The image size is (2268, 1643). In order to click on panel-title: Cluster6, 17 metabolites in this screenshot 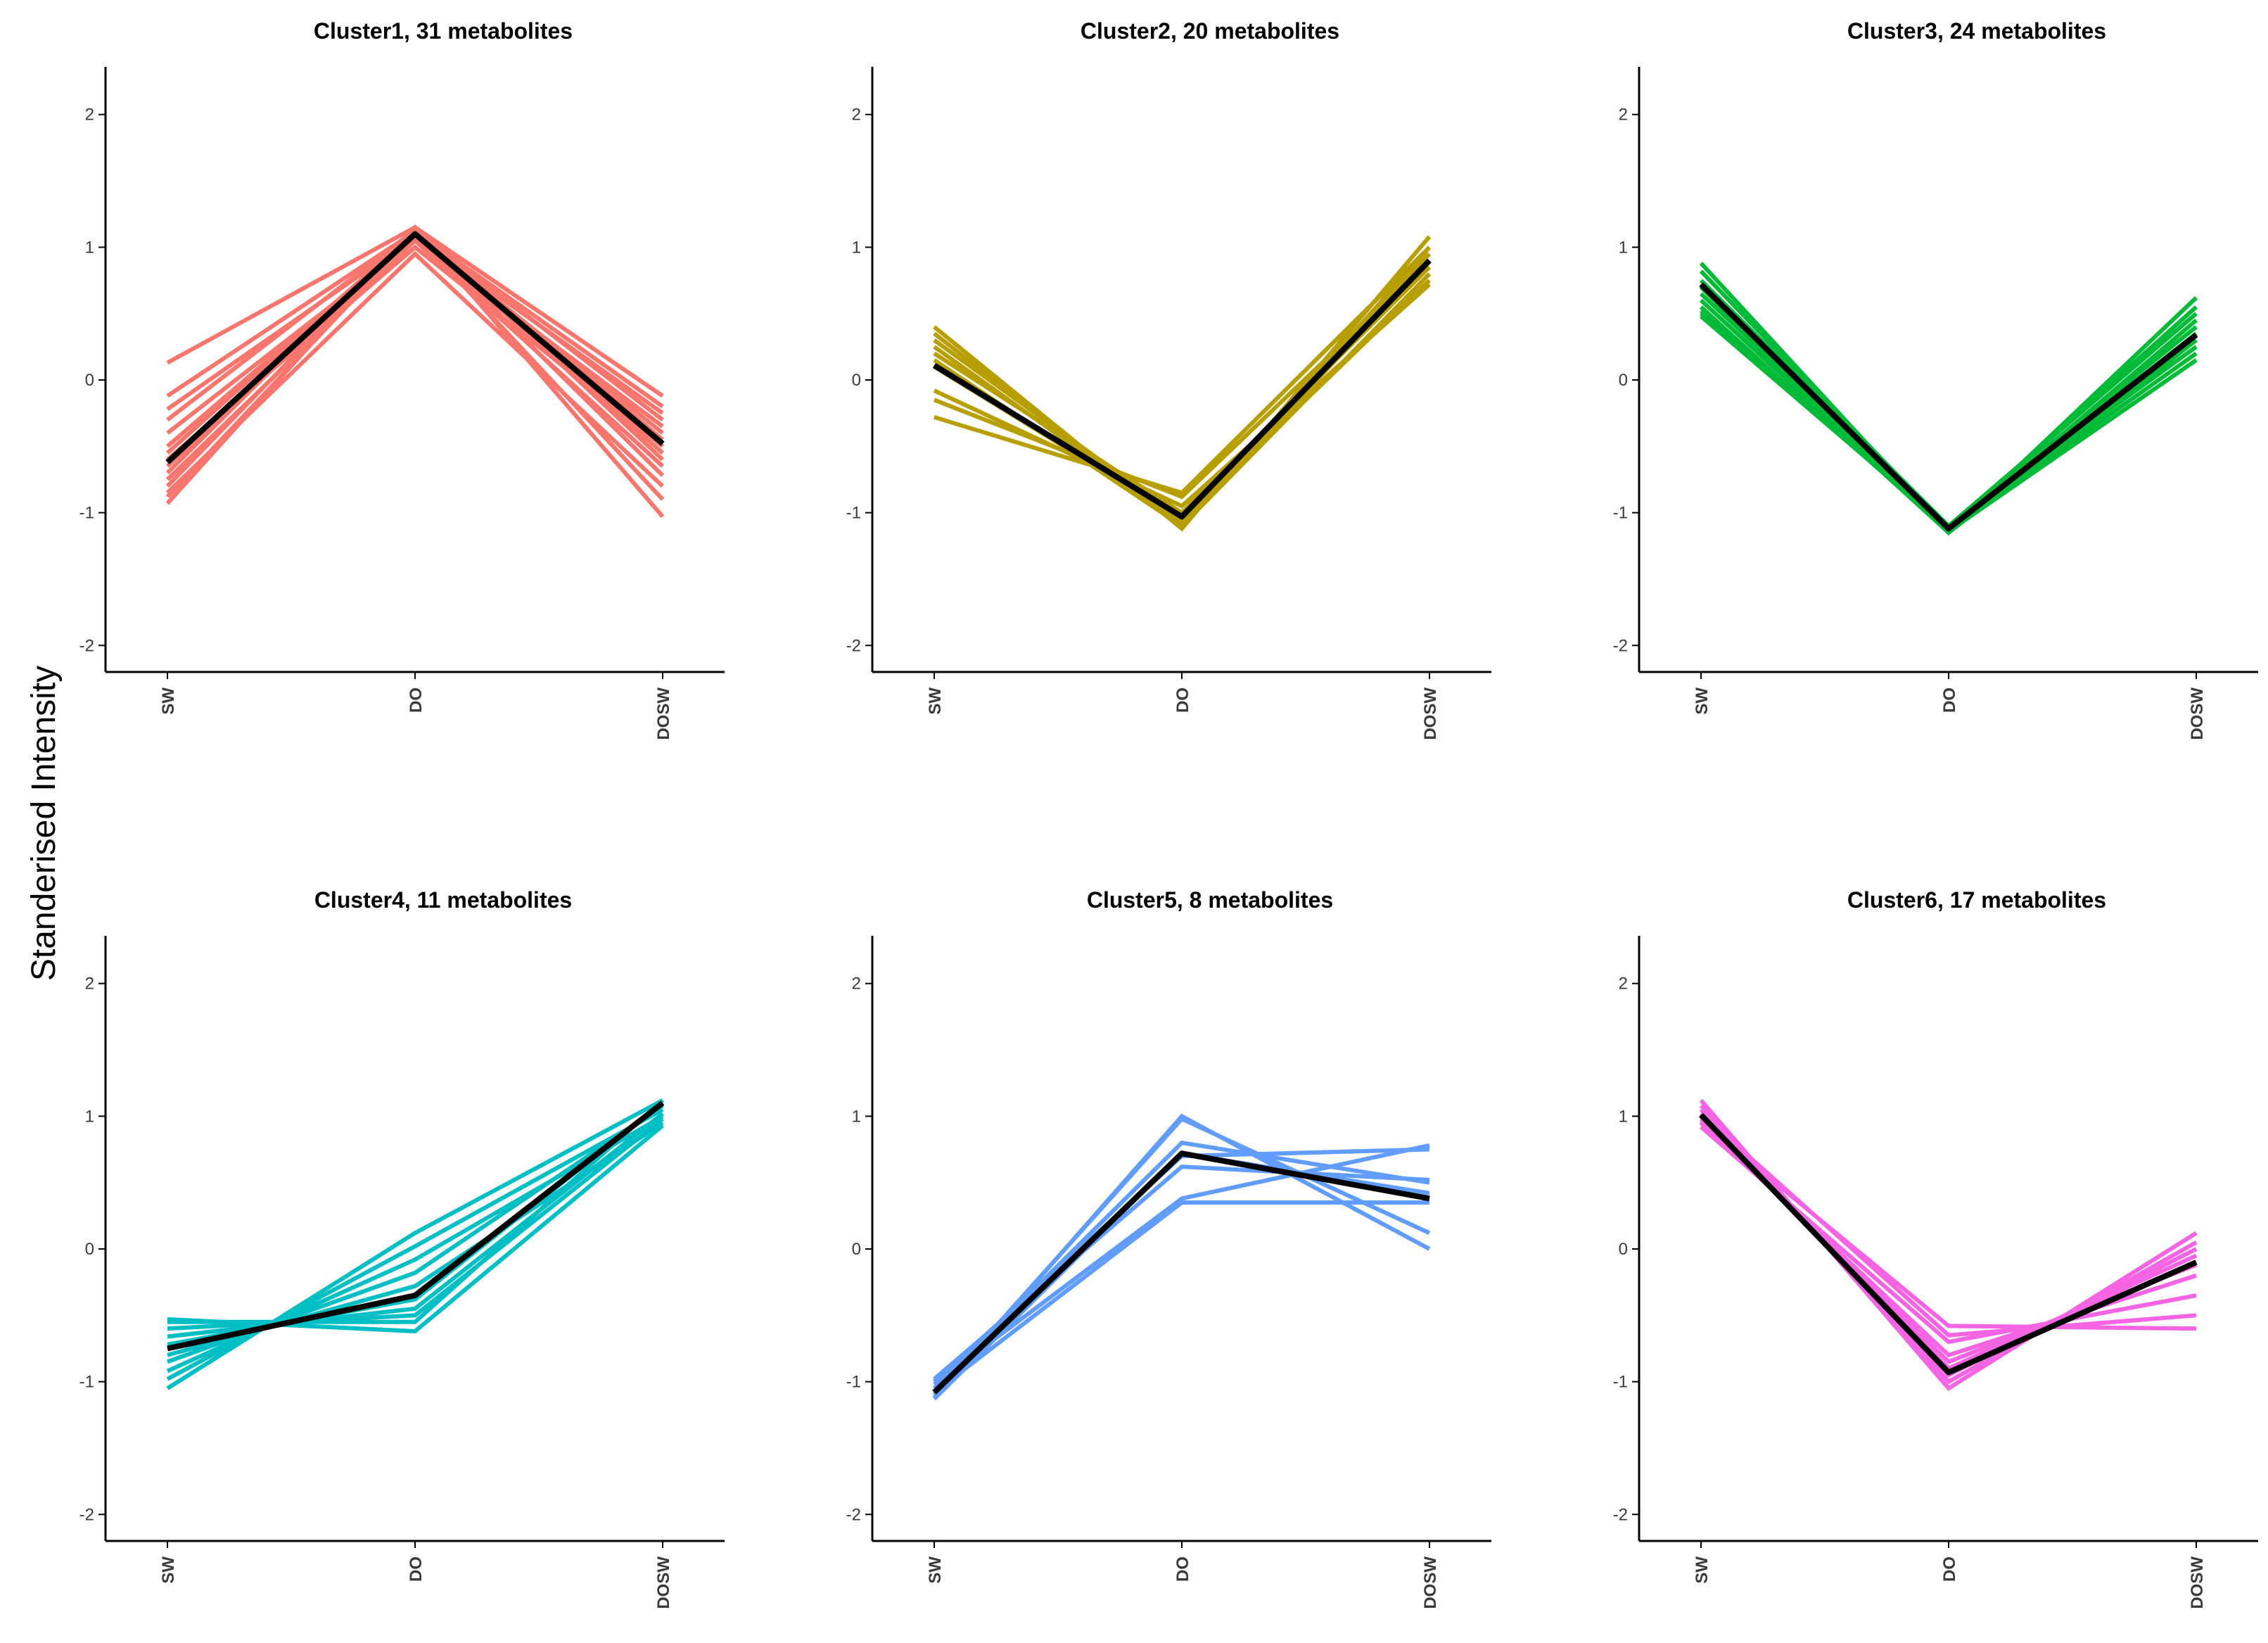, I will do `click(1977, 900)`.